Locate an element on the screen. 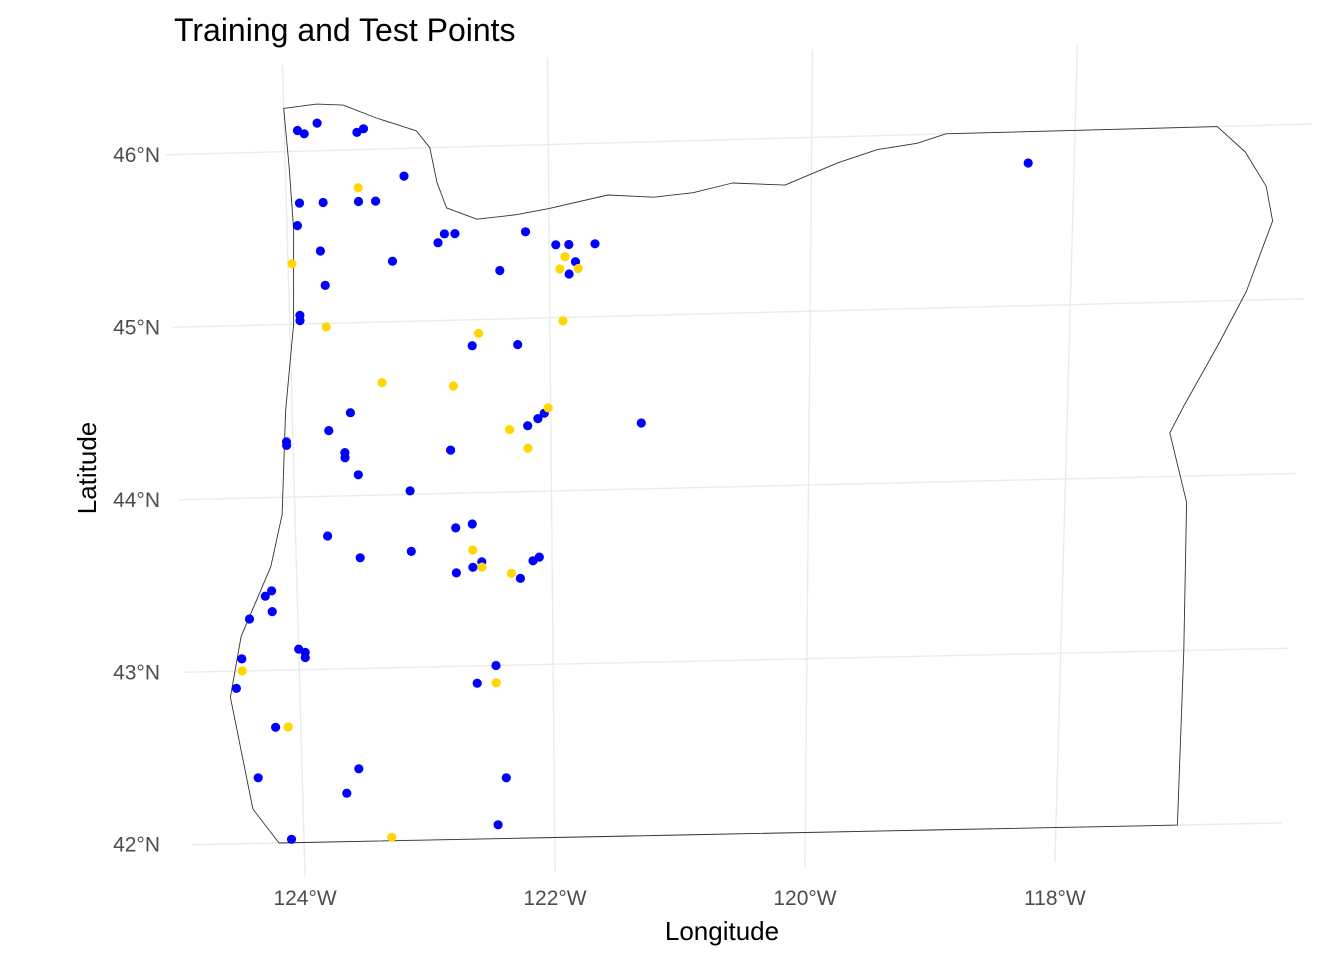 The width and height of the screenshot is (1344, 960). x-tick-label: 124°W is located at coordinates (304, 898).